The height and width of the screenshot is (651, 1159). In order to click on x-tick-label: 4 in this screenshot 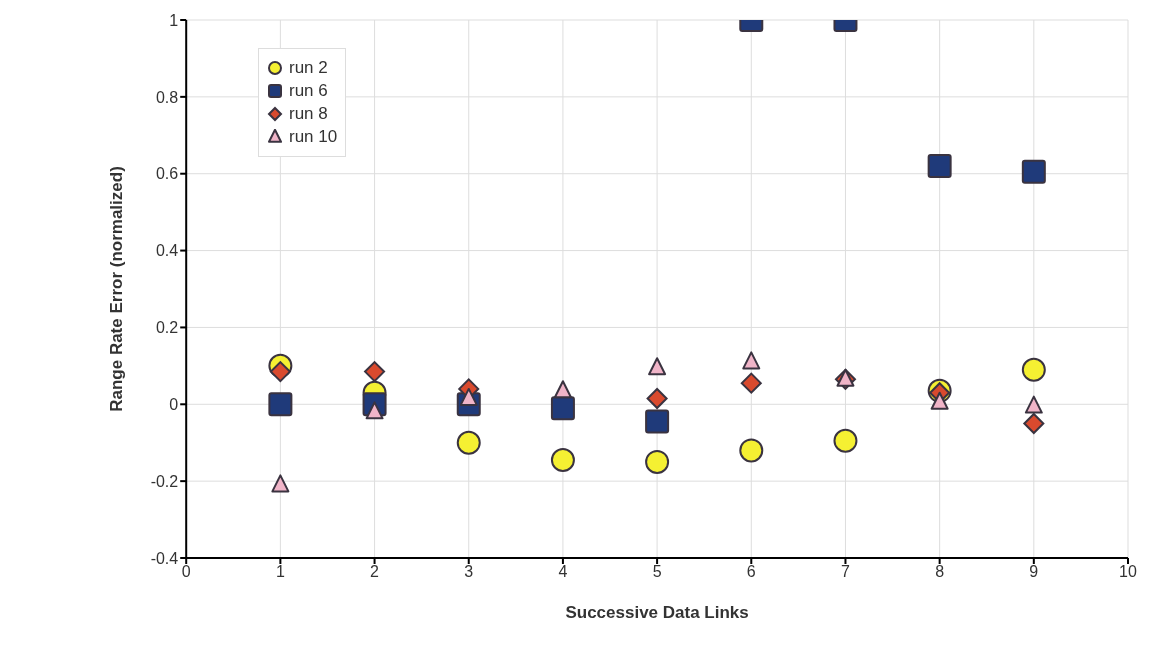, I will do `click(563, 572)`.